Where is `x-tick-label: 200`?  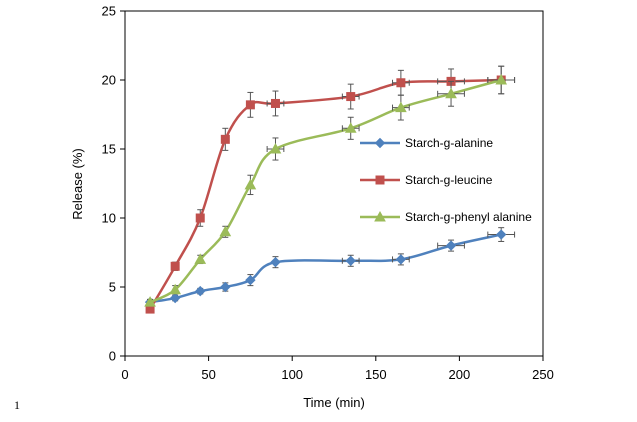 x-tick-label: 200 is located at coordinates (460, 374).